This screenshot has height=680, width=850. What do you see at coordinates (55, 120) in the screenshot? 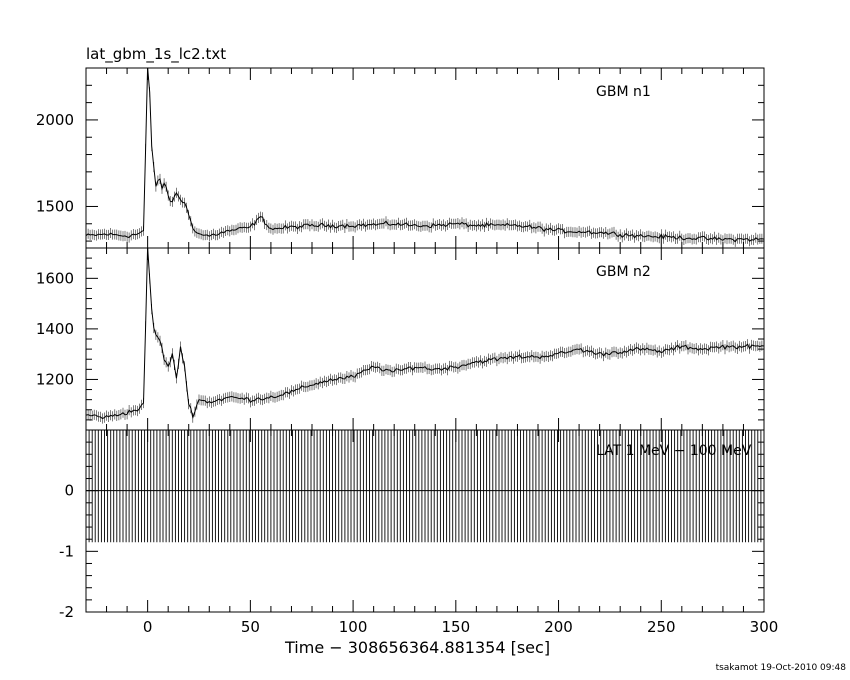
I see `y-tick-label: 2000` at bounding box center [55, 120].